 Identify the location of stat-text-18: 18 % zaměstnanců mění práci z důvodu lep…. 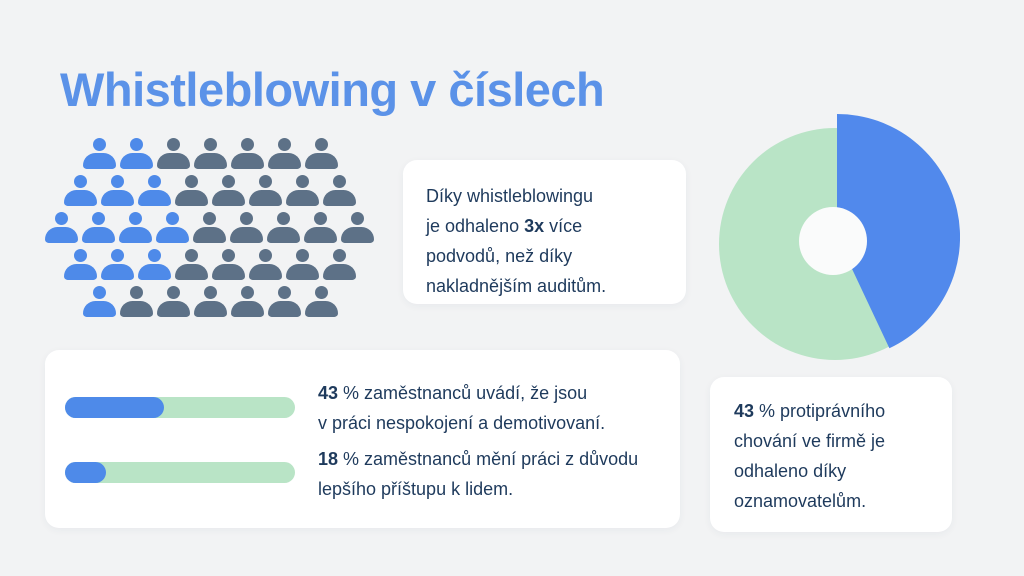
(478, 474).